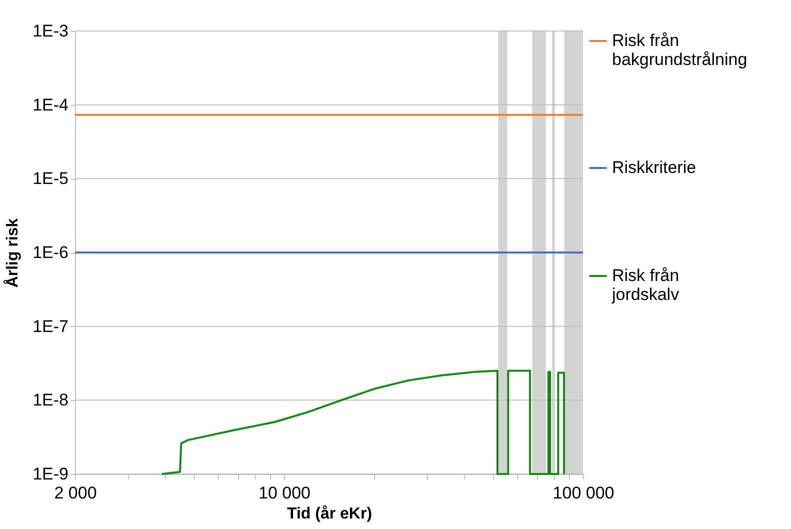 This screenshot has height=529, width=791. Describe the element at coordinates (50, 474) in the screenshot. I see `y-tick-label: 1E-9` at that location.